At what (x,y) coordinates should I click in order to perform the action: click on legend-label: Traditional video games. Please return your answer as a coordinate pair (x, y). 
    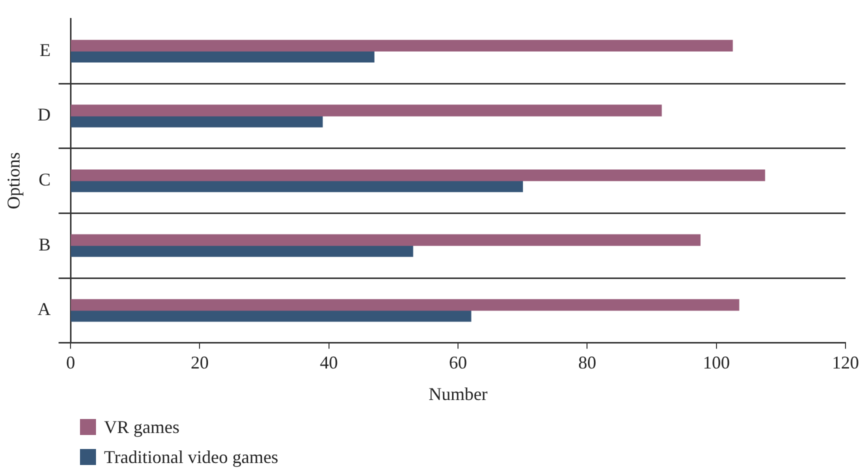
    Looking at the image, I should click on (191, 457).